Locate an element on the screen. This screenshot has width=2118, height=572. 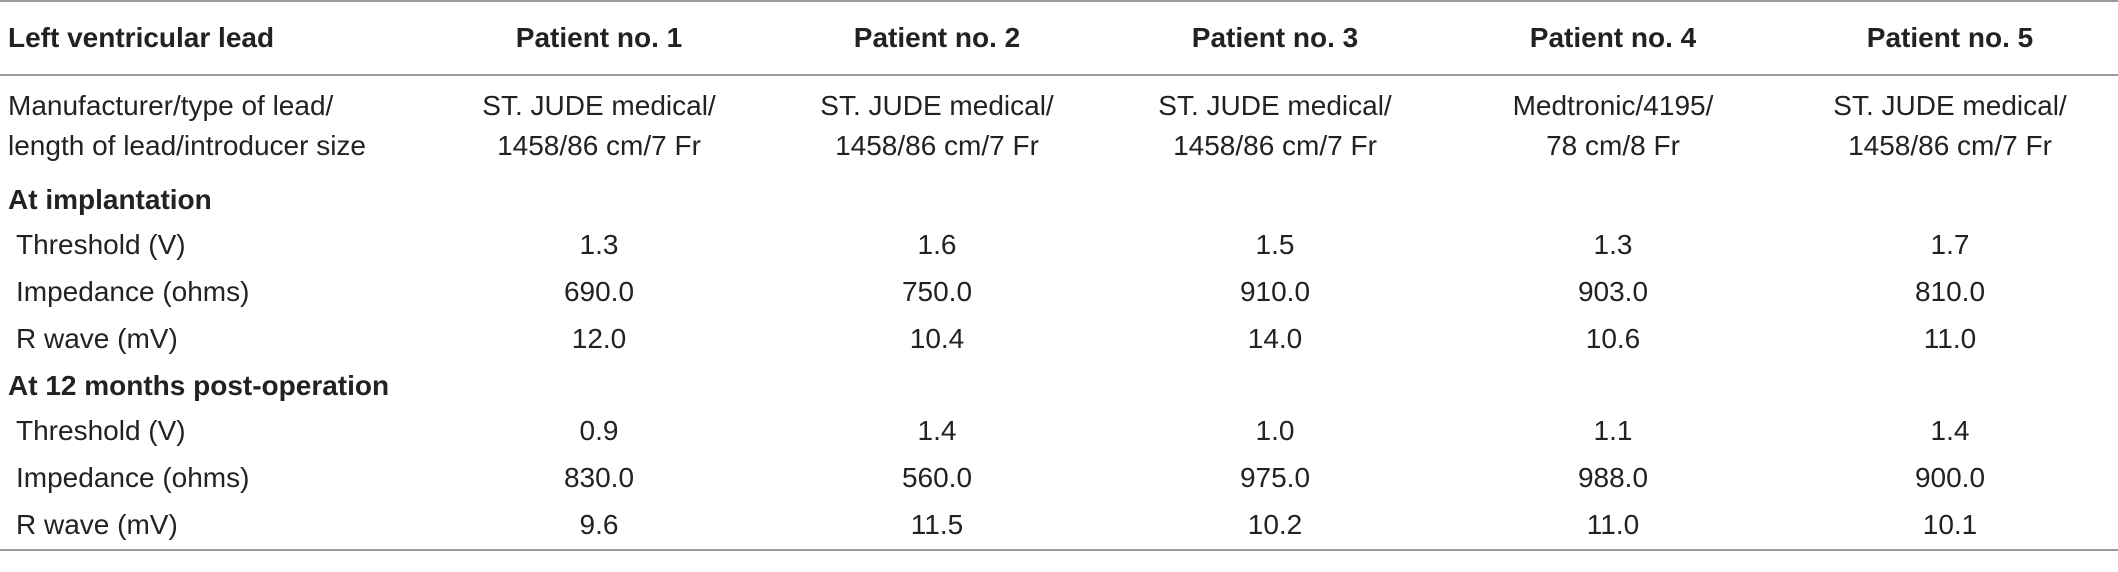
table-cell: 1.6 is located at coordinates (937, 244).